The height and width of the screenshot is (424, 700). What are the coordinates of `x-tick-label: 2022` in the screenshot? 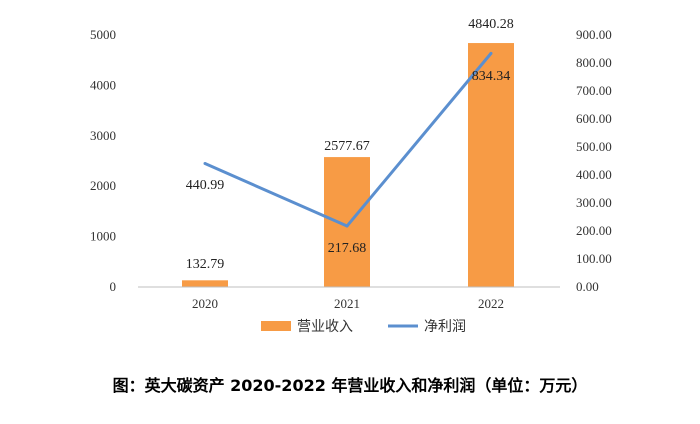 It's located at (491, 303).